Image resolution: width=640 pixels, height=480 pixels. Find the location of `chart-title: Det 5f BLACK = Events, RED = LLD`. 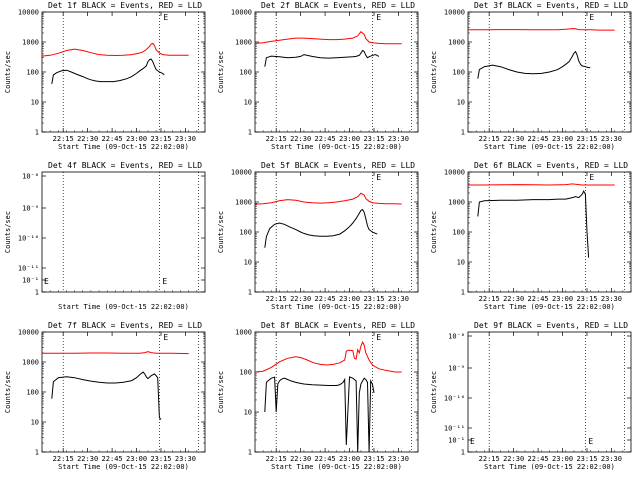

chart-title: Det 5f BLACK = Events, RED = LLD is located at coordinates (338, 165).